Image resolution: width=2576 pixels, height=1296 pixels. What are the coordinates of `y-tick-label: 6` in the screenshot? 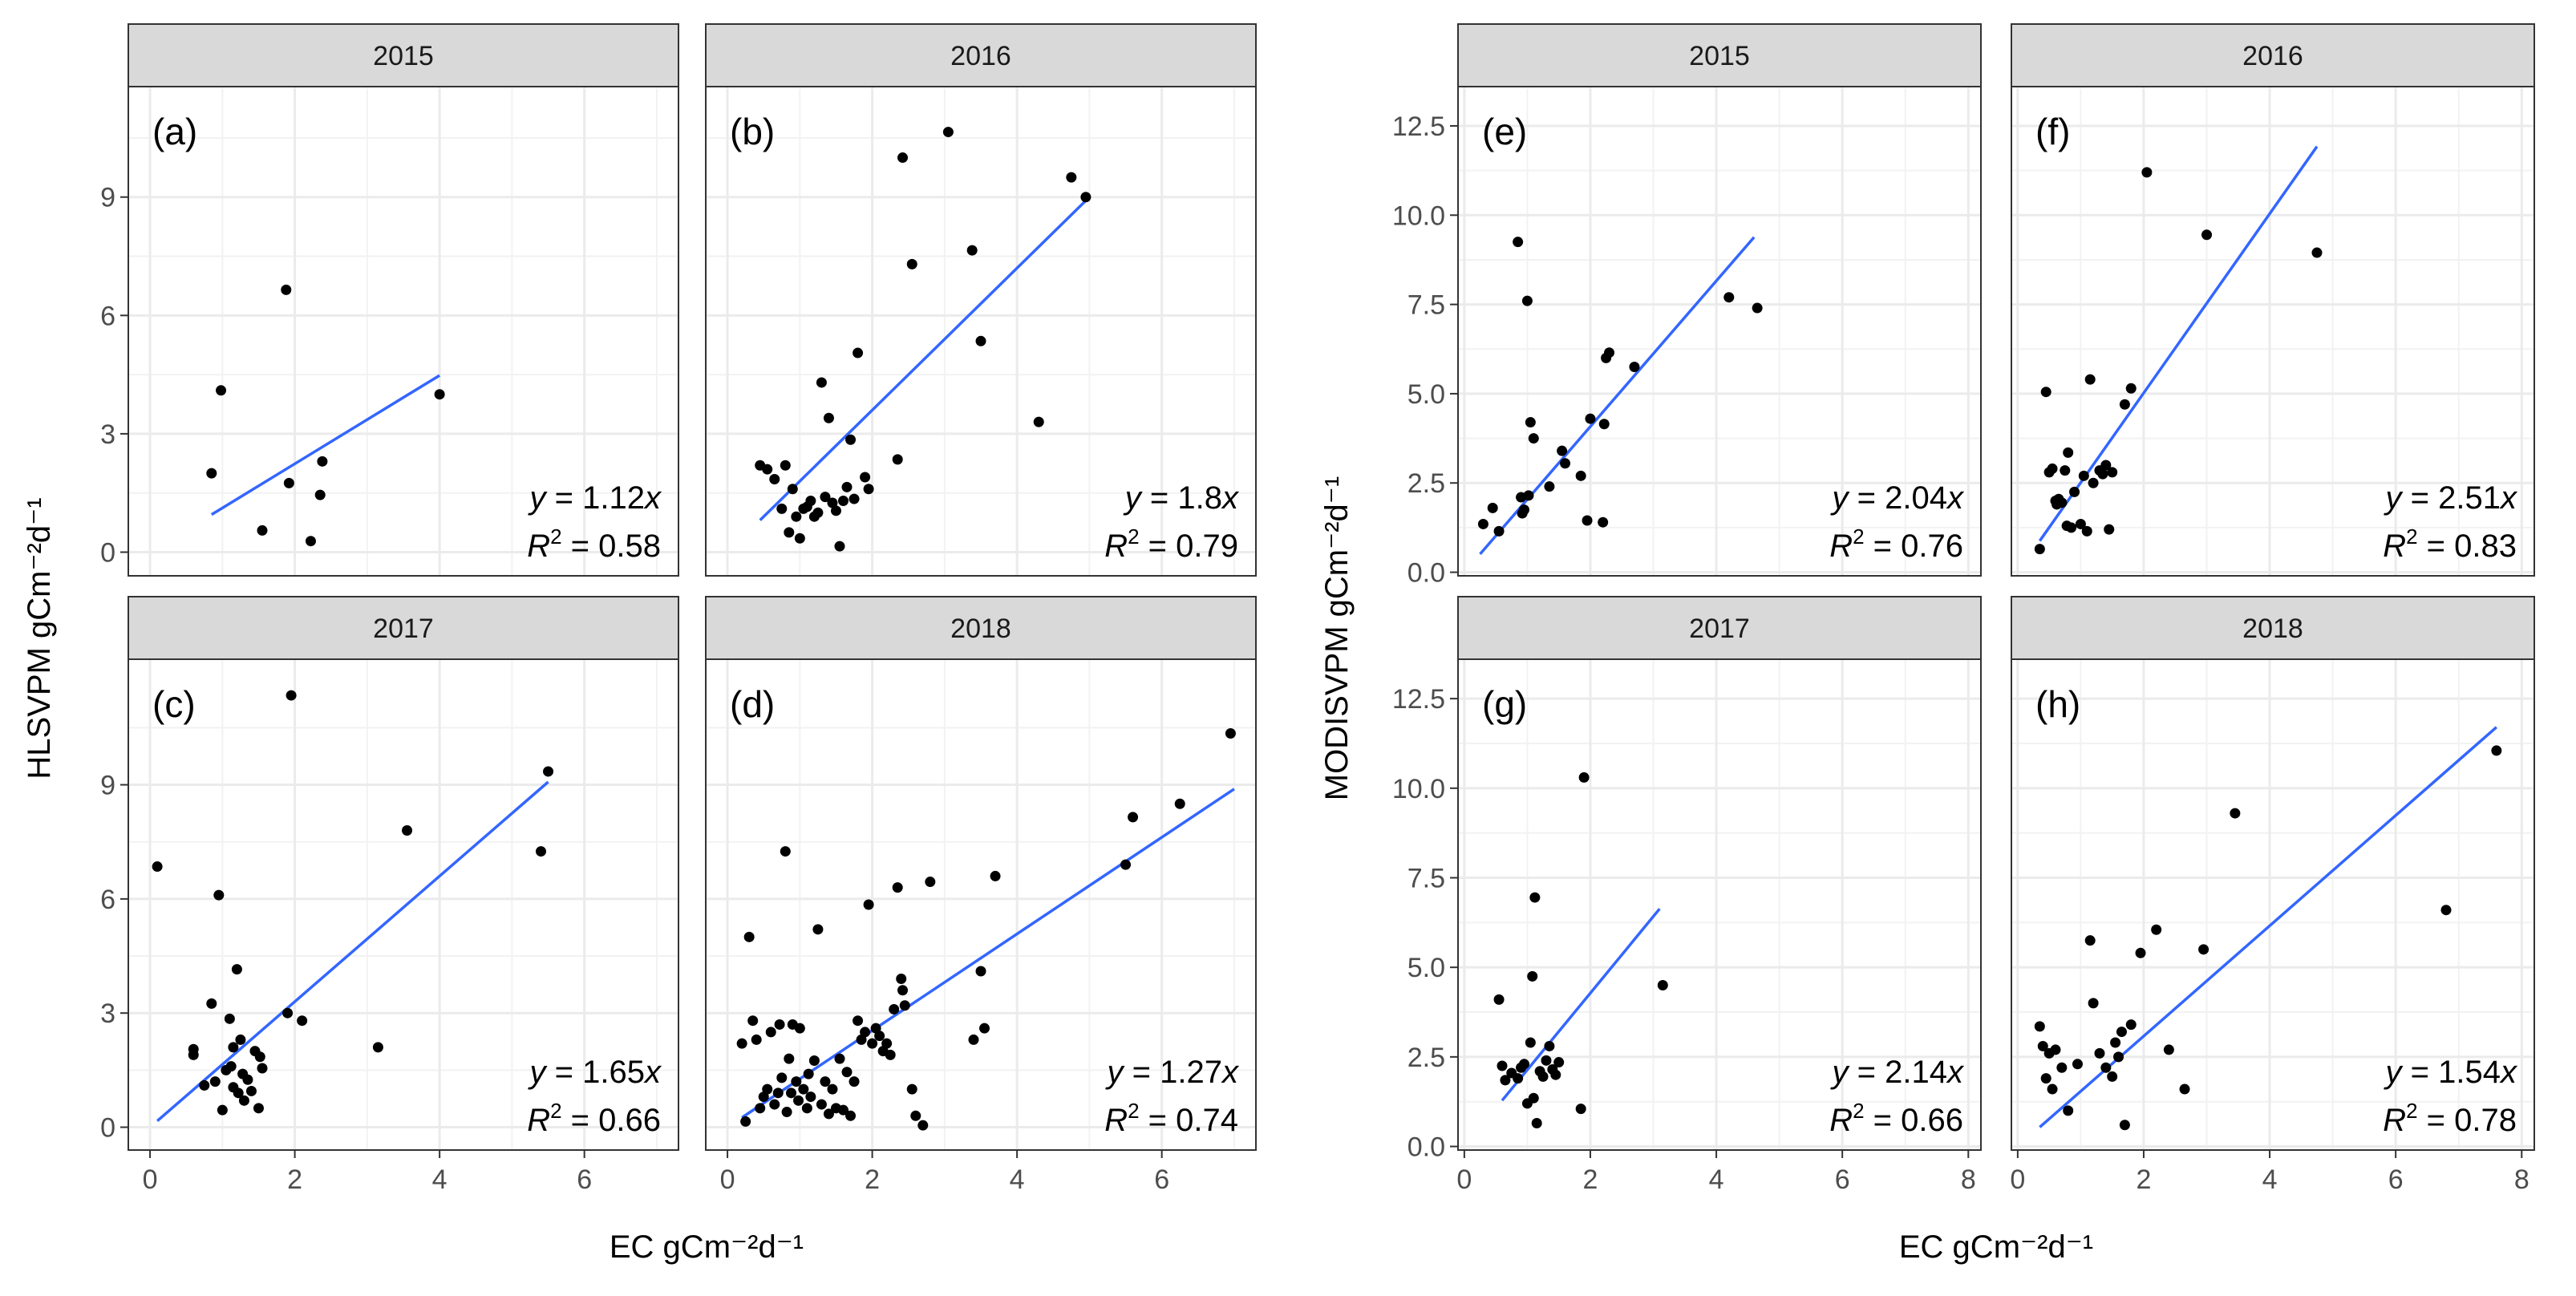 It's located at (108, 900).